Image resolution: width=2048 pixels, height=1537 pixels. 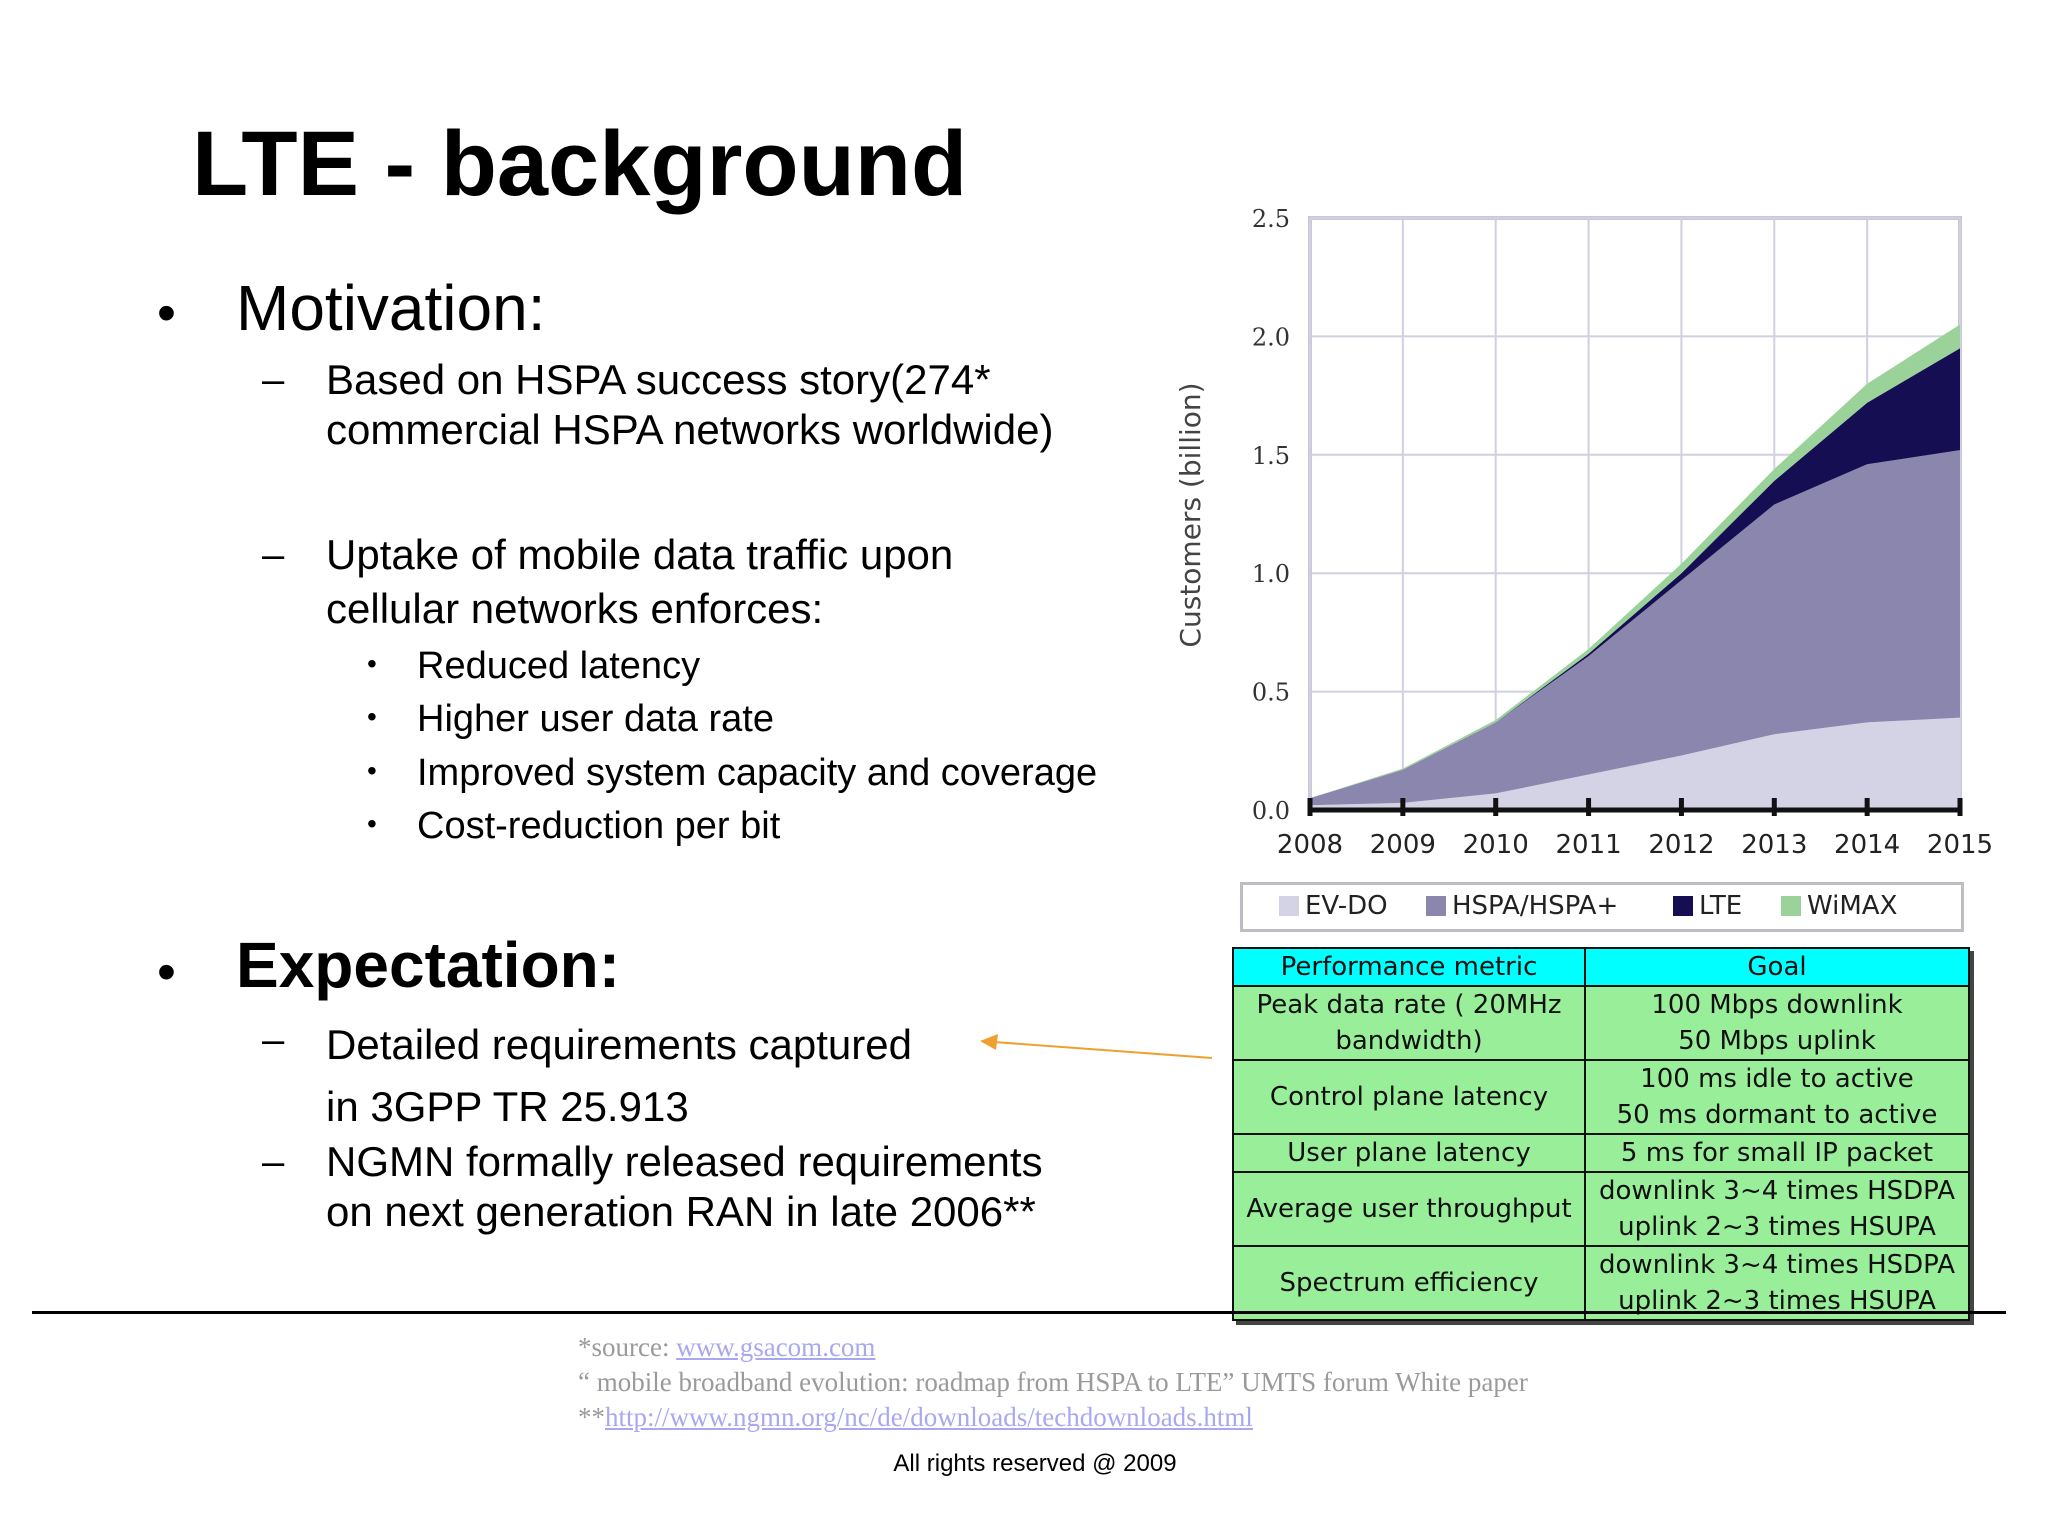 I want to click on table-header-row: Performance metric Goal, so click(x=1601, y=967).